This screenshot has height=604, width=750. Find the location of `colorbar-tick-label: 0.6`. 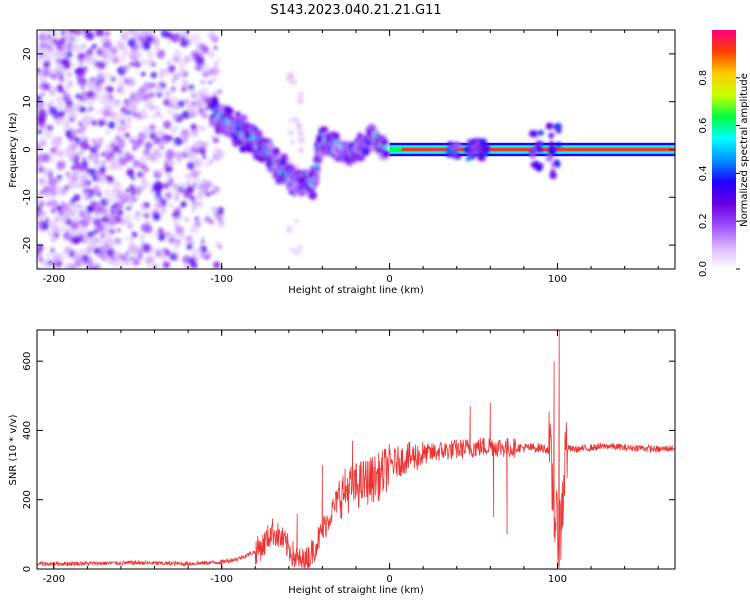

colorbar-tick-label: 0.6 is located at coordinates (703, 126).